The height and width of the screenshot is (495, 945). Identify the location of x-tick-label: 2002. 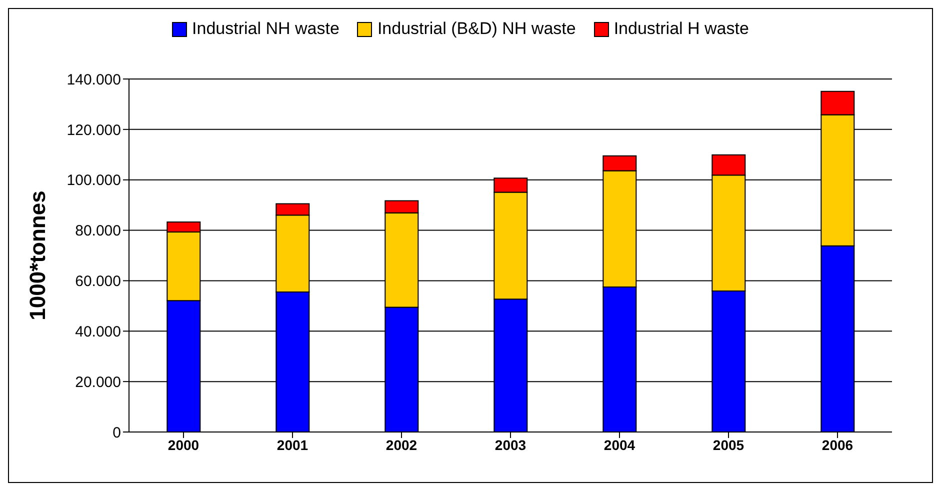
(402, 444).